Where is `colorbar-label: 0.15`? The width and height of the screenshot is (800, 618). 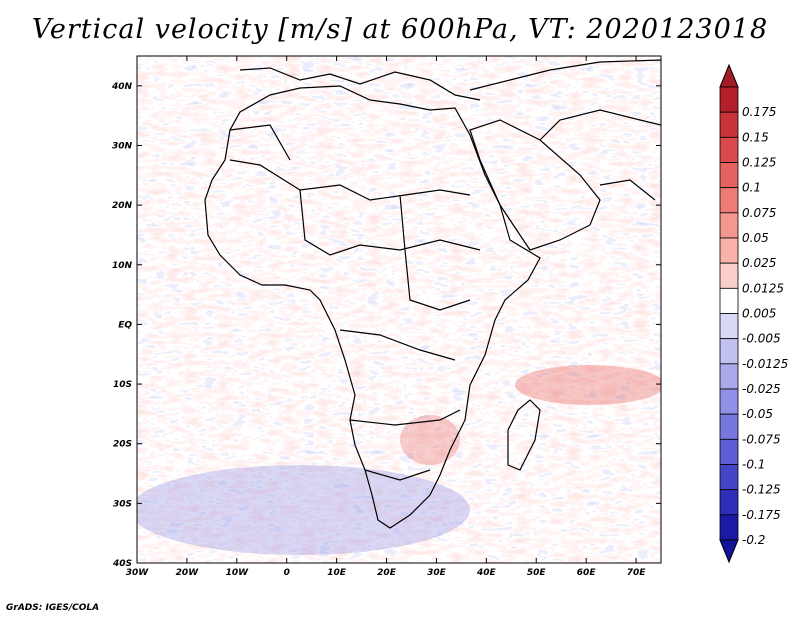
colorbar-label: 0.15 is located at coordinates (755, 137).